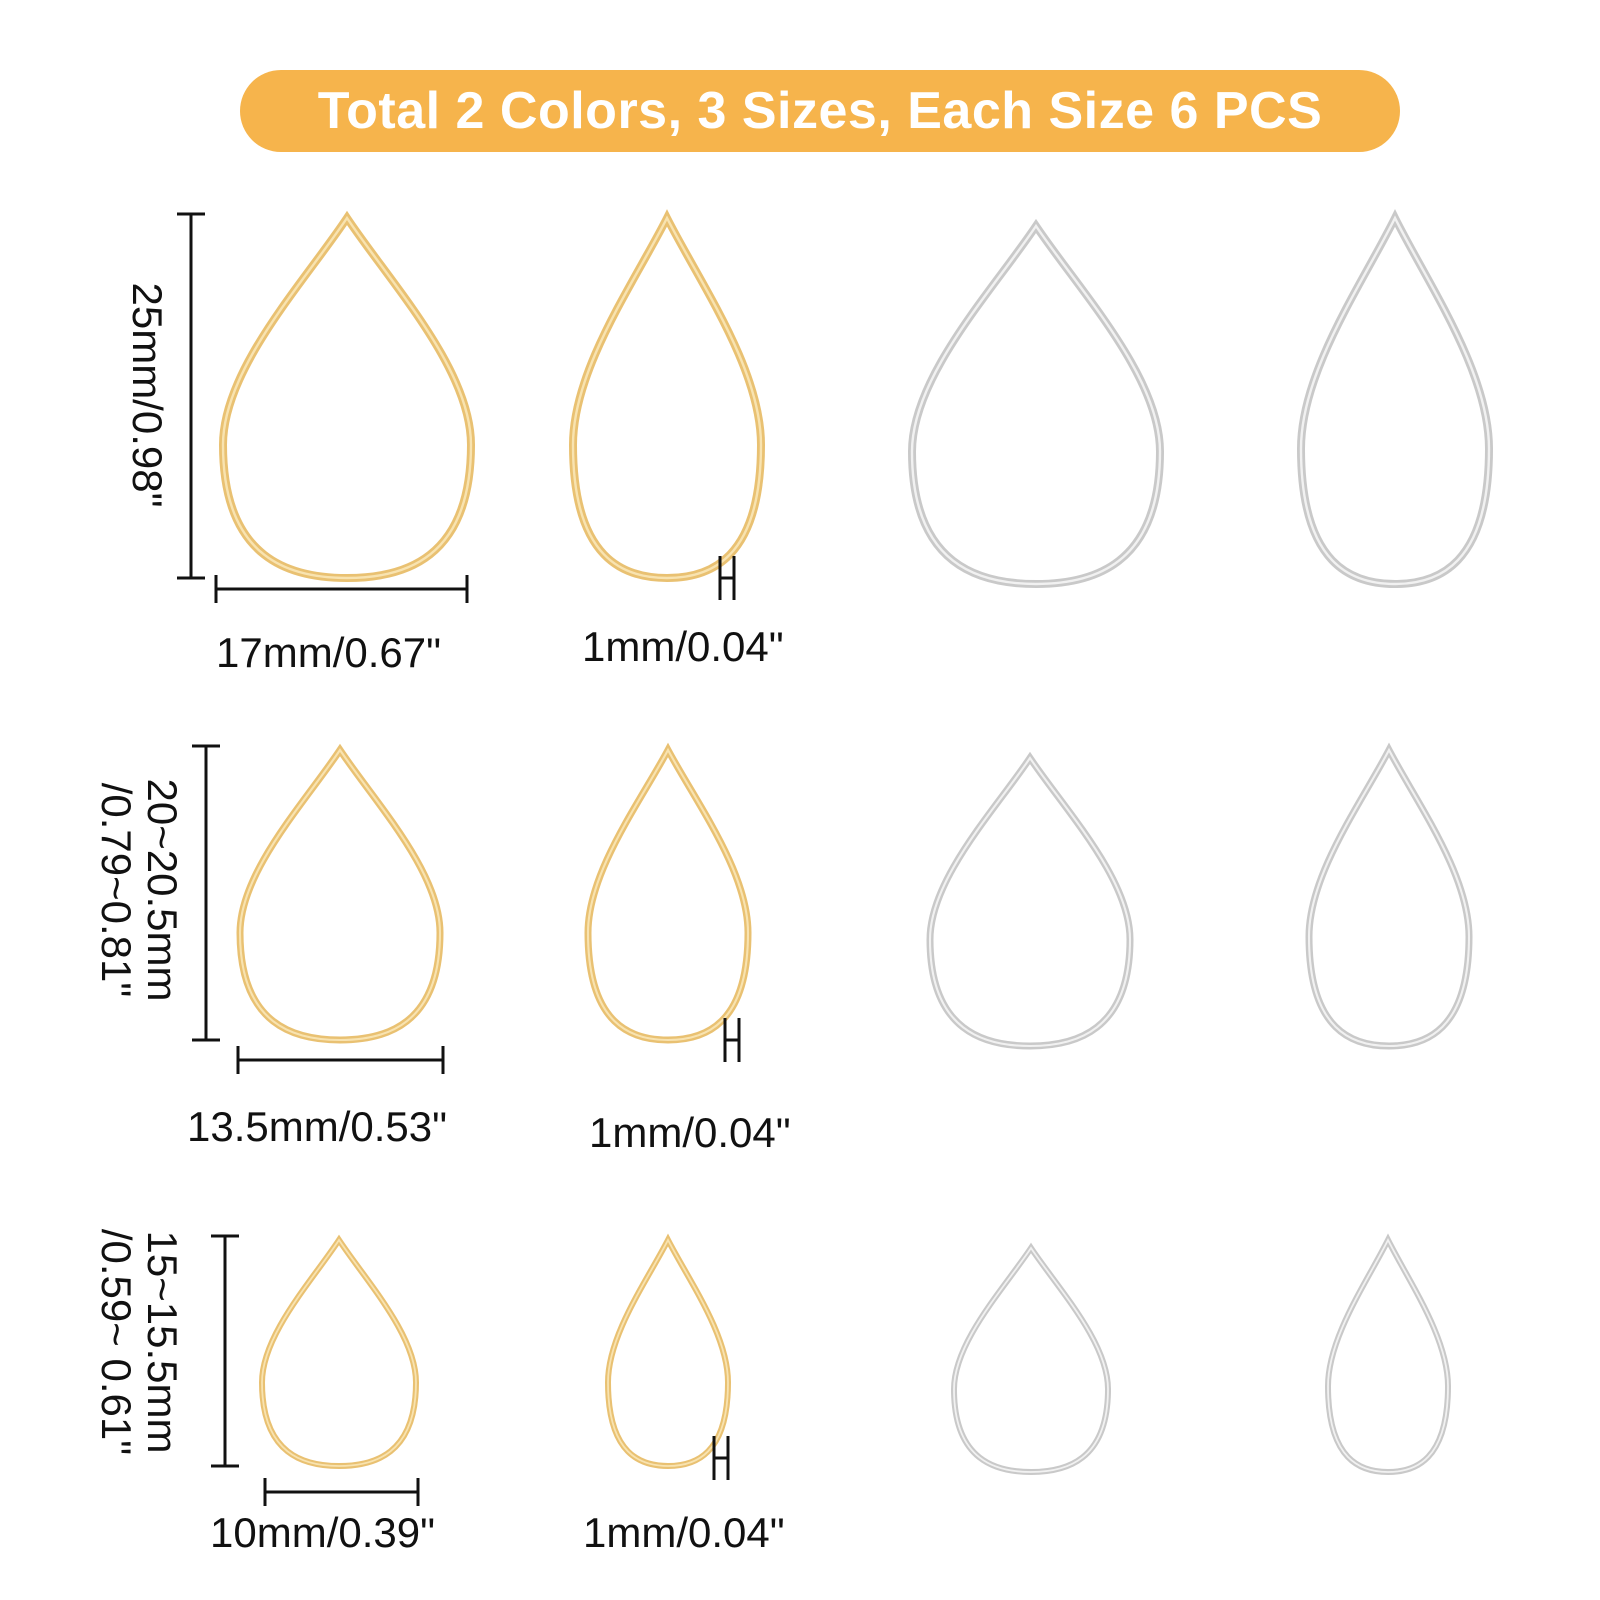  I want to click on height-label-large-text: 25mm/0.98", so click(147, 395).